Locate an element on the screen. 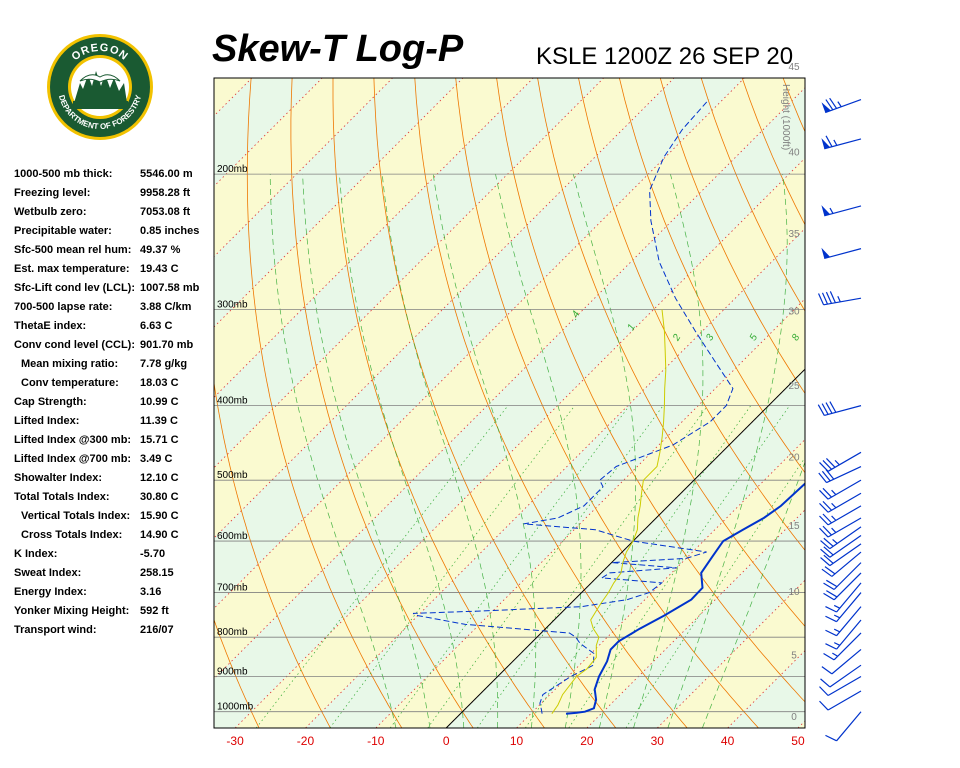 This screenshot has height=768, width=960. index-label: Freezing level: is located at coordinates (52, 193).